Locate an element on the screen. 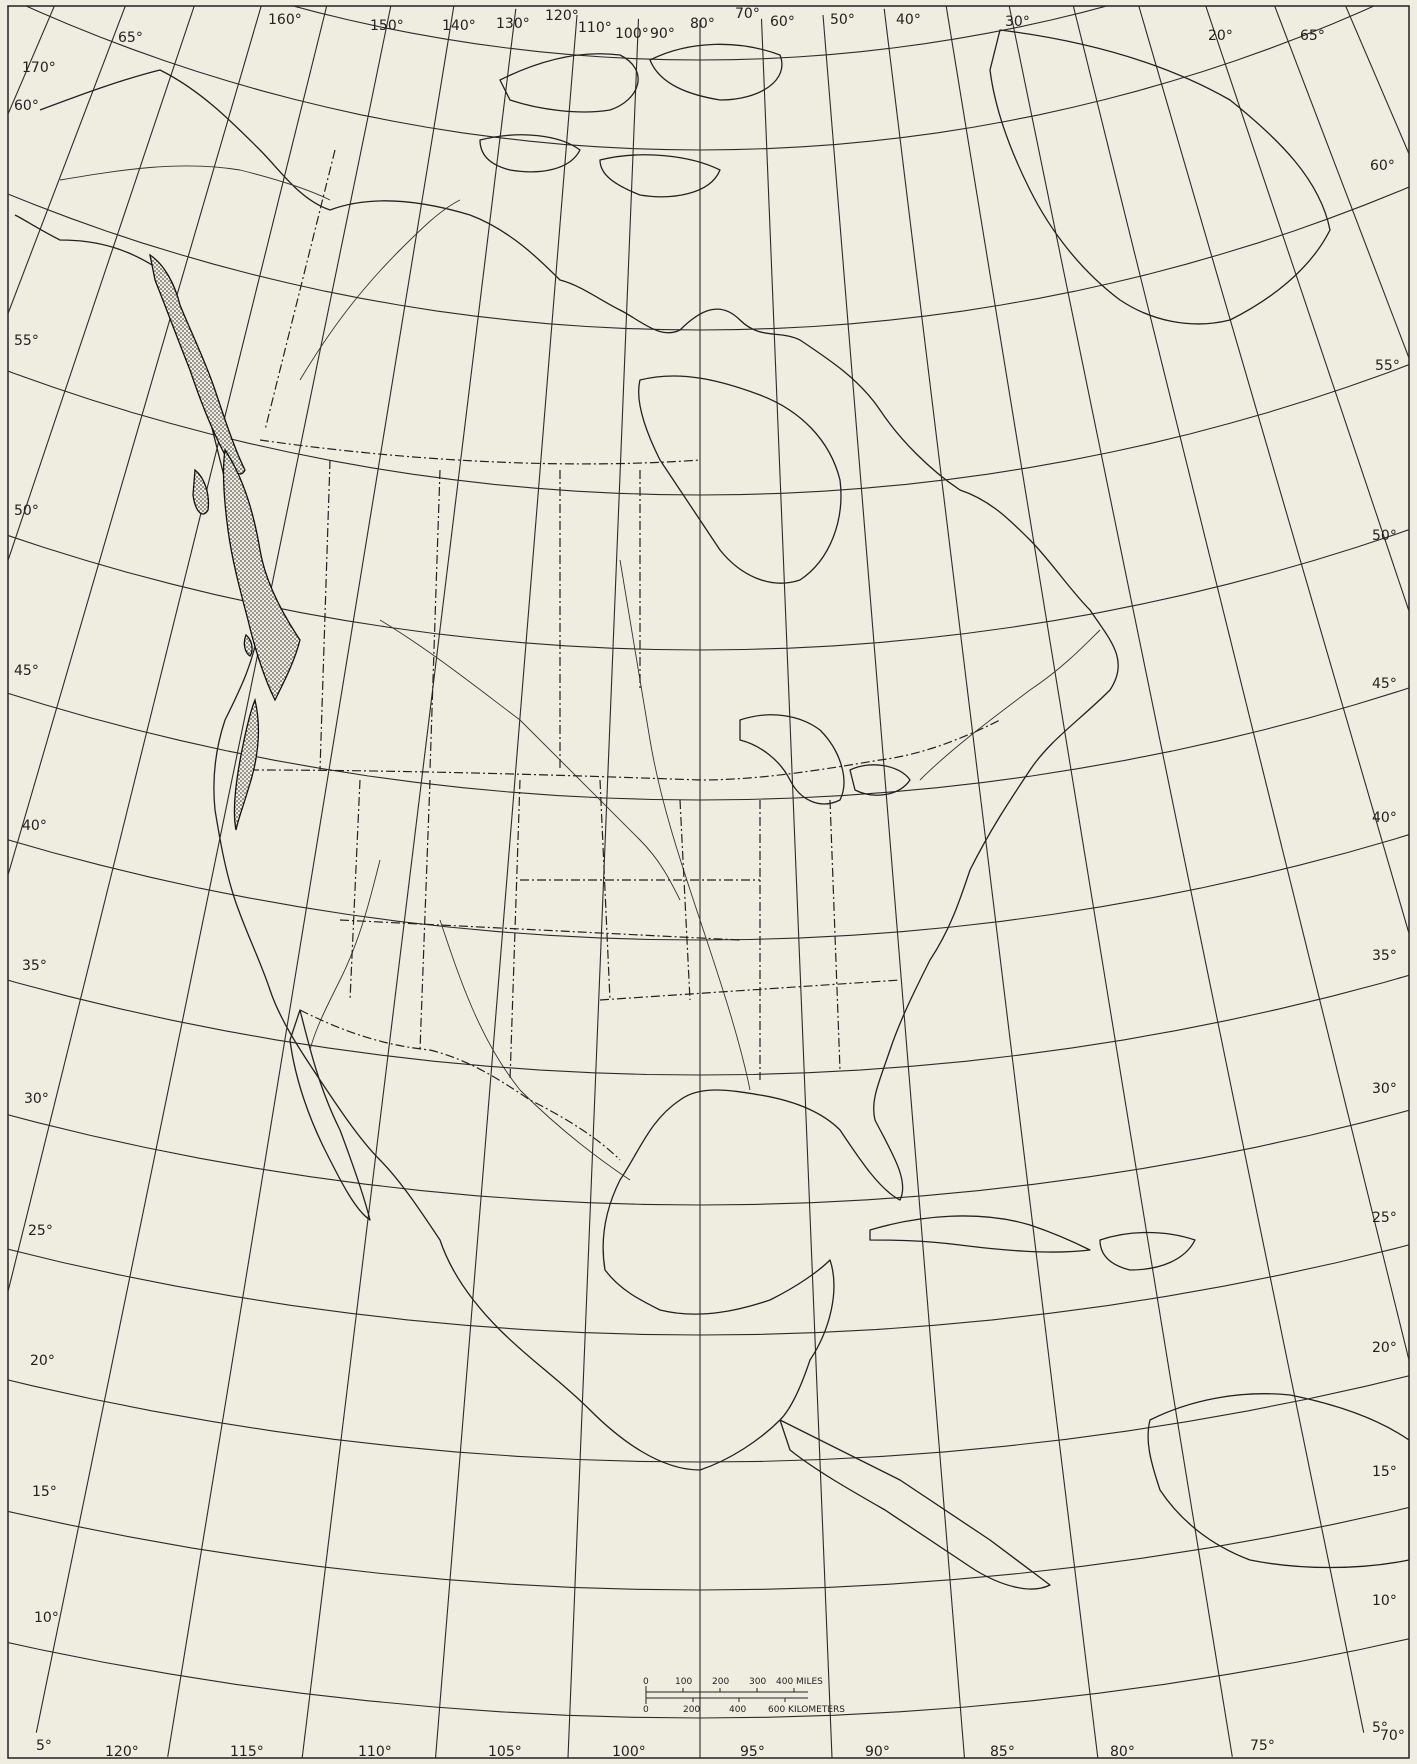 The height and width of the screenshot is (1764, 1417). state-borders-east is located at coordinates (620, 939).